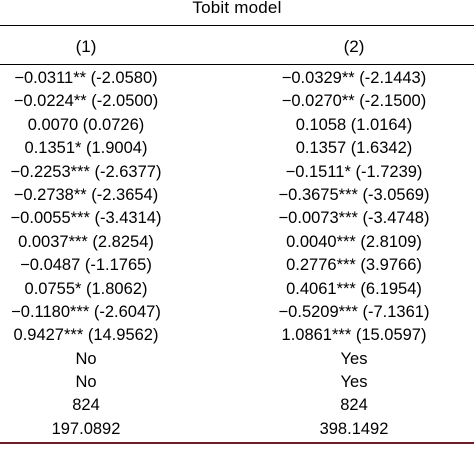 The width and height of the screenshot is (474, 474). I want to click on table-row: 197.0892 398.1492, so click(237, 429).